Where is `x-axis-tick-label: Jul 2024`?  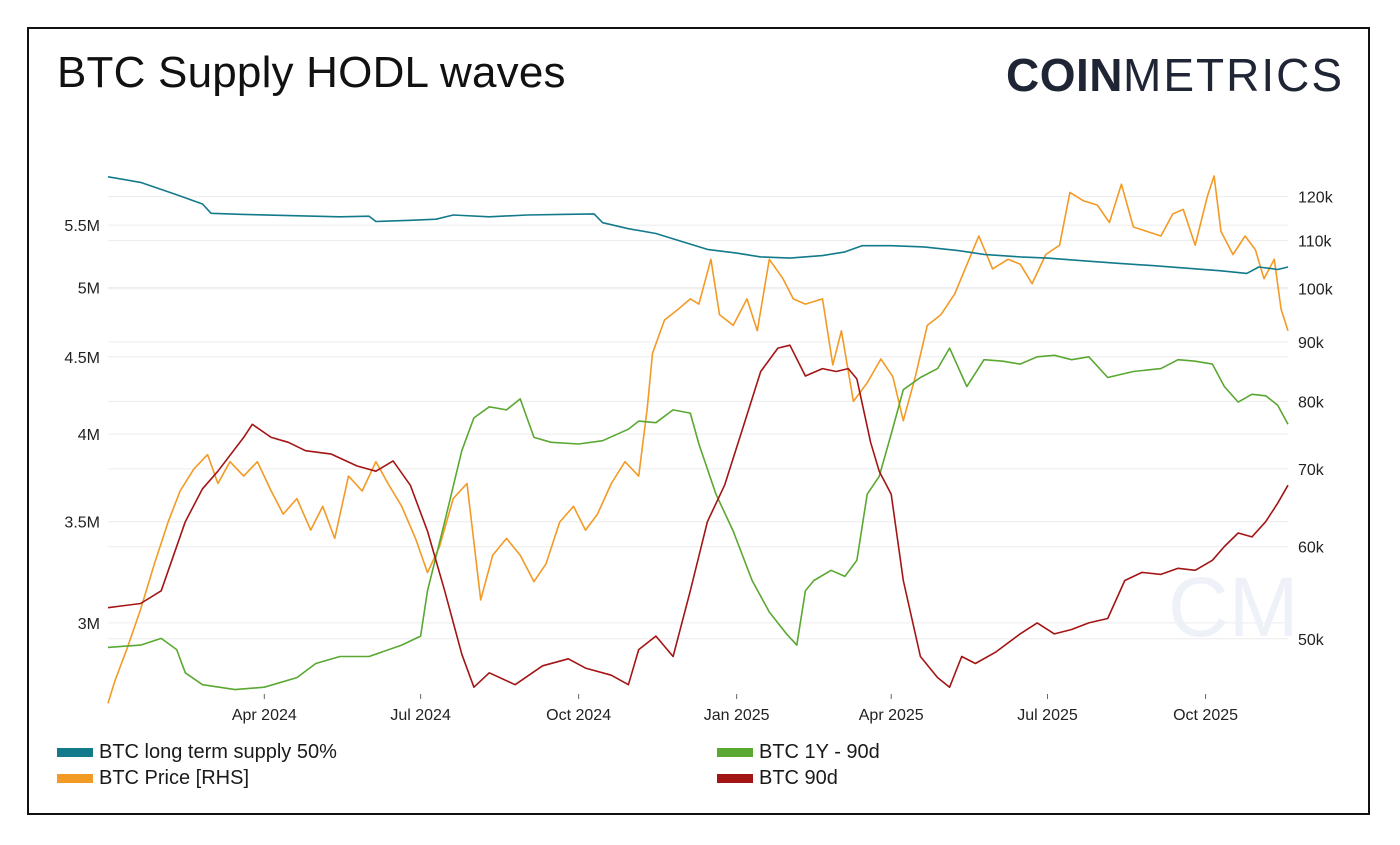 x-axis-tick-label: Jul 2024 is located at coordinates (420, 715).